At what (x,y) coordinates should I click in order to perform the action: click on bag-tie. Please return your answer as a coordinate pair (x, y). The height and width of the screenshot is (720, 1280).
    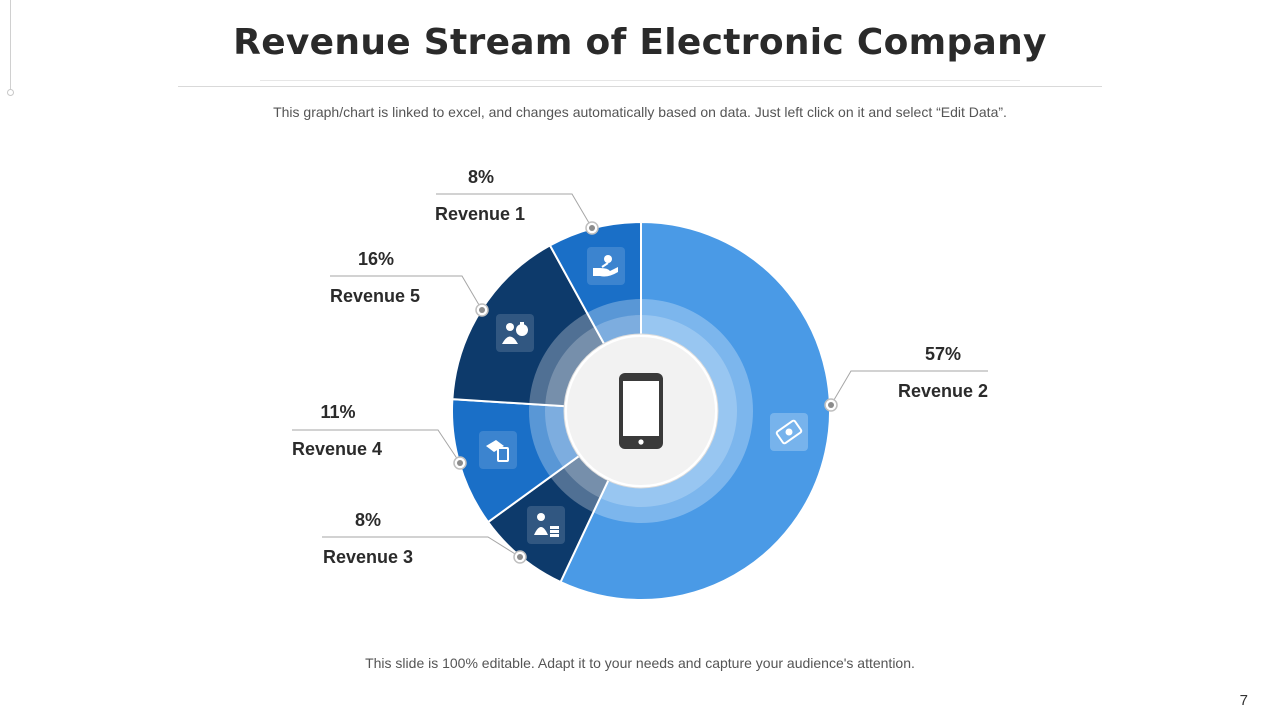
    Looking at the image, I should click on (522, 323).